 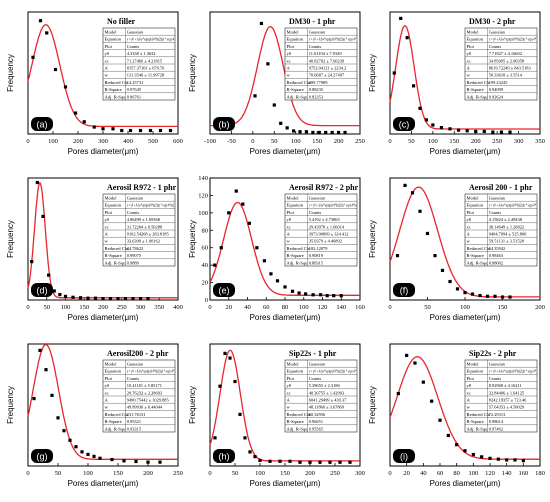 What do you see at coordinates (327, 60) in the screenshot?
I see `stats-value: 40.82702 ± 7.60239` at bounding box center [327, 60].